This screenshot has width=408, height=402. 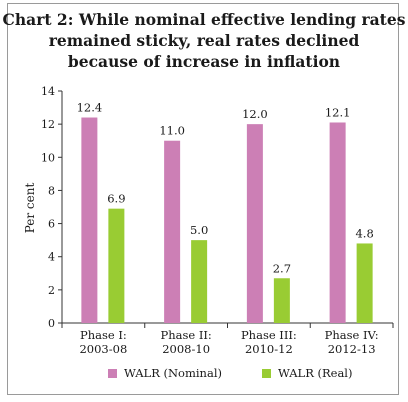 I want to click on data-label: 6.9, so click(x=116, y=199).